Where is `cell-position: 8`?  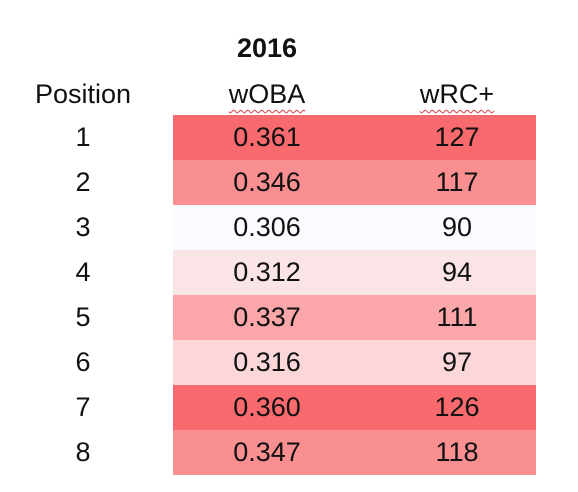 cell-position: 8 is located at coordinates (83, 452).